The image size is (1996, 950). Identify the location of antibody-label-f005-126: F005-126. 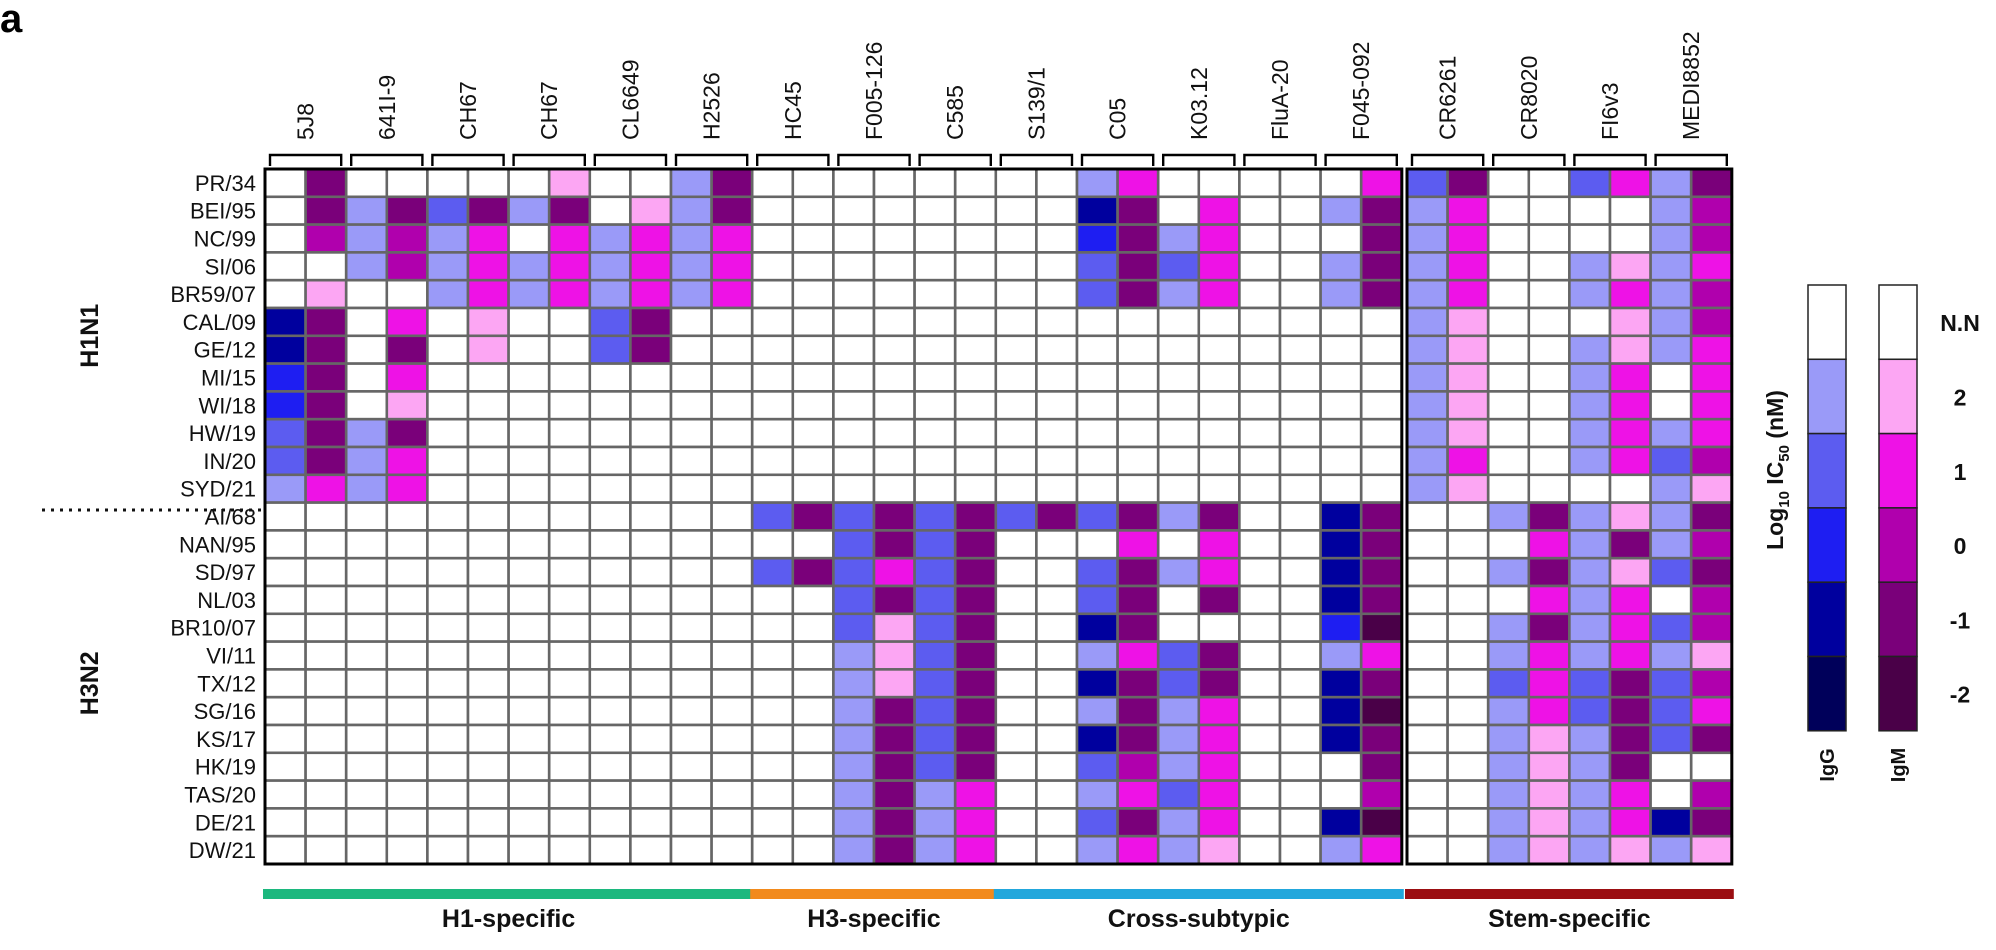
(874, 91).